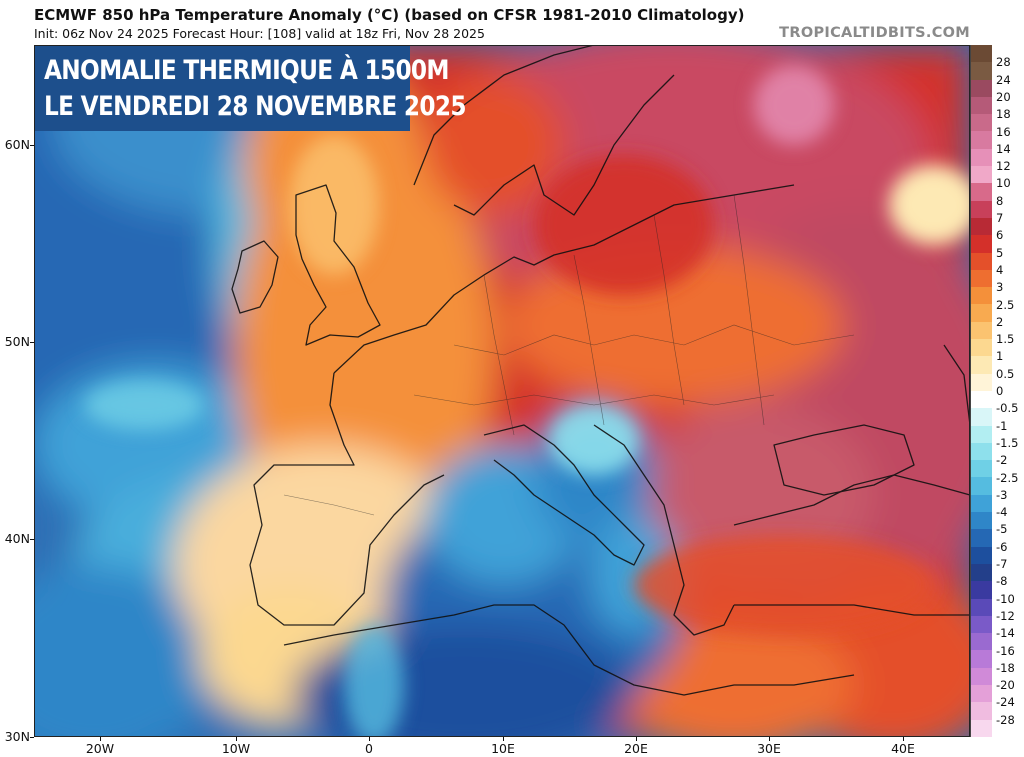 This screenshot has height=757, width=1024. I want to click on colorbar-label: 1.5, so click(1005, 339).